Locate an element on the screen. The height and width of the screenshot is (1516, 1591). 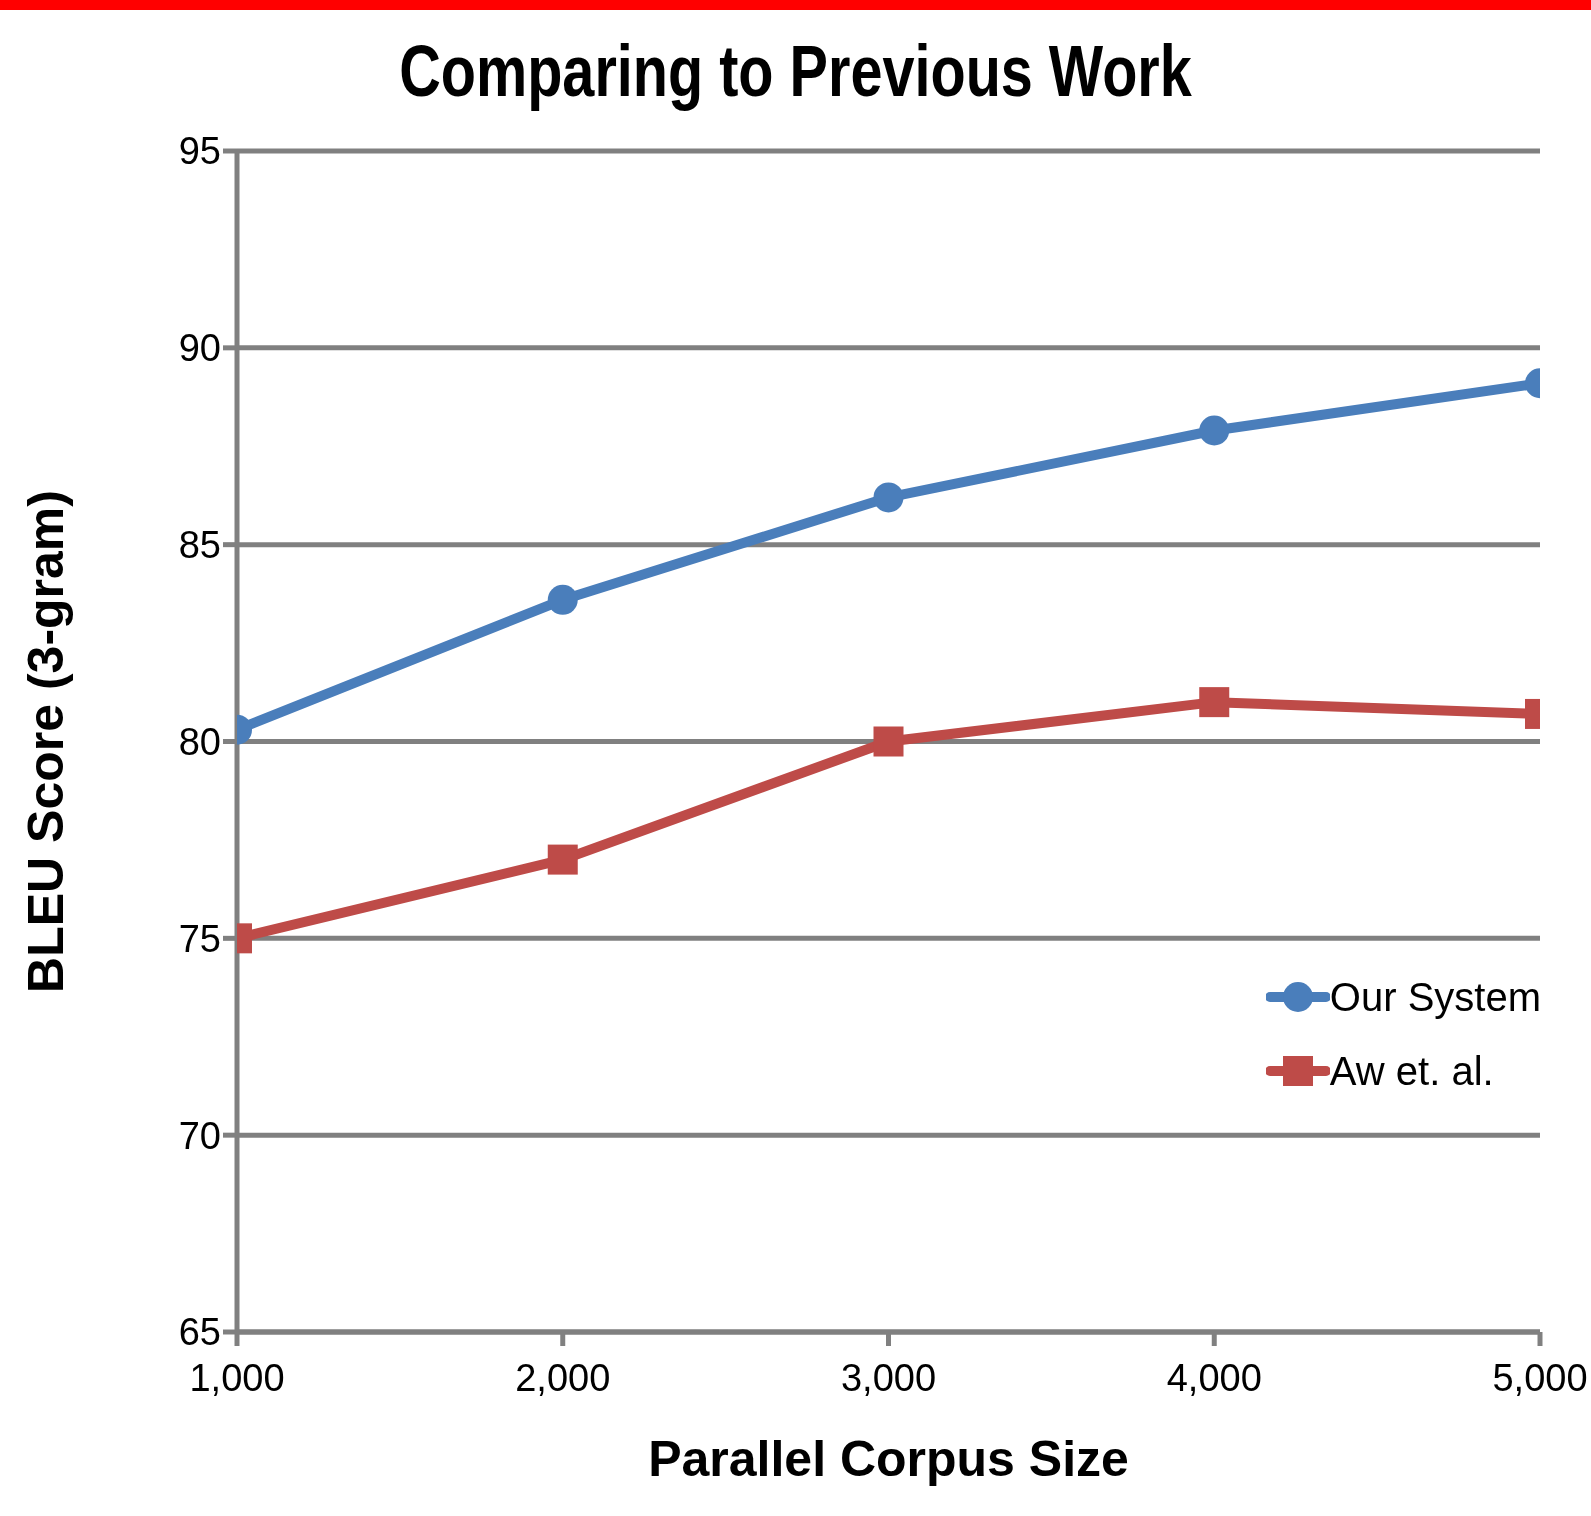
chart-title: Comparing to Previous Work is located at coordinates (795, 71).